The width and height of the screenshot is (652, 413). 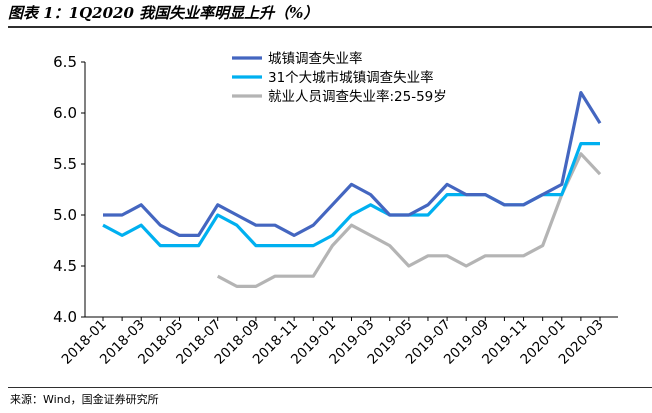 I want to click on y-tick-label: 4.0, so click(x=65, y=317).